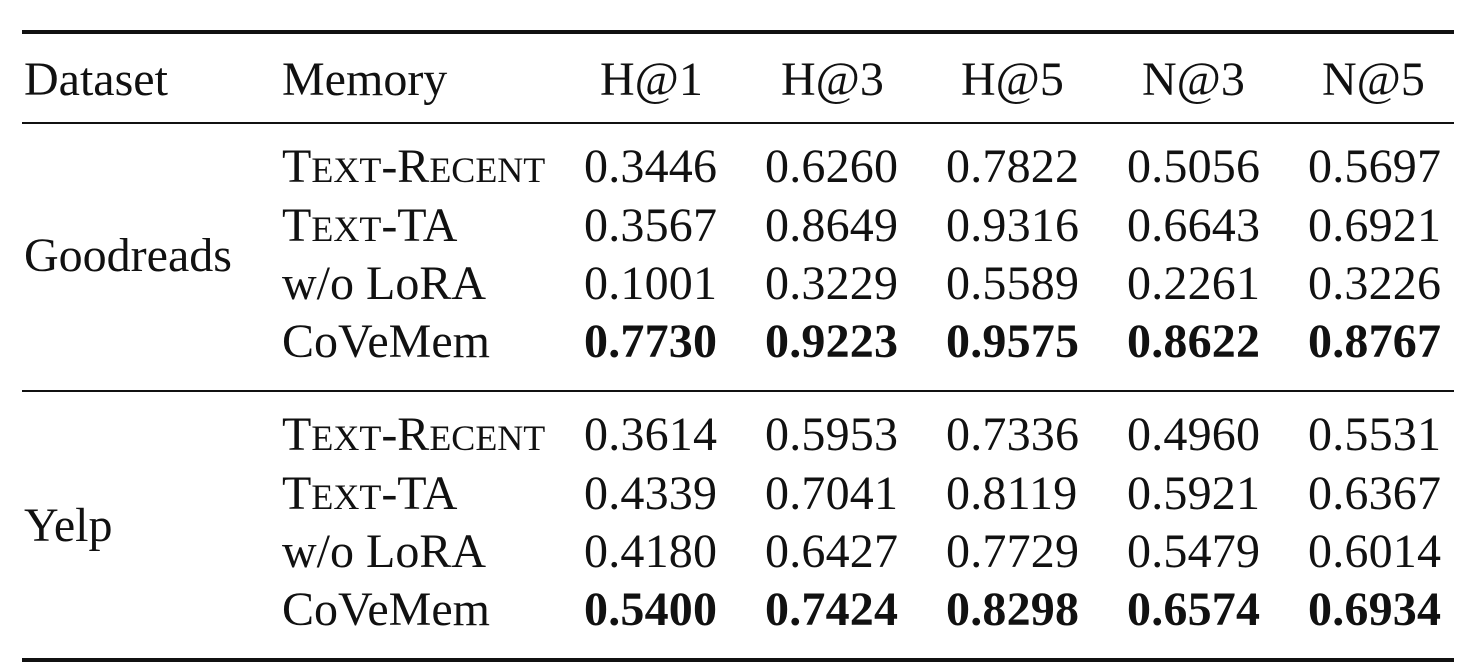 Image resolution: width=1476 pixels, height=666 pixels. Describe the element at coordinates (738, 391) in the screenshot. I see `group-separator-rule` at that location.